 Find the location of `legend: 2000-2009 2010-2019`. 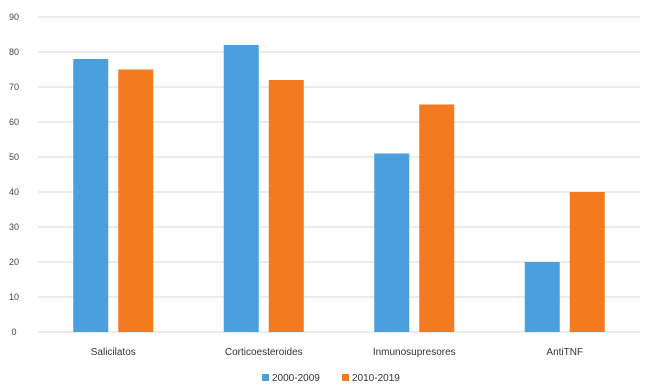

legend: 2000-2009 2010-2019 is located at coordinates (331, 378).